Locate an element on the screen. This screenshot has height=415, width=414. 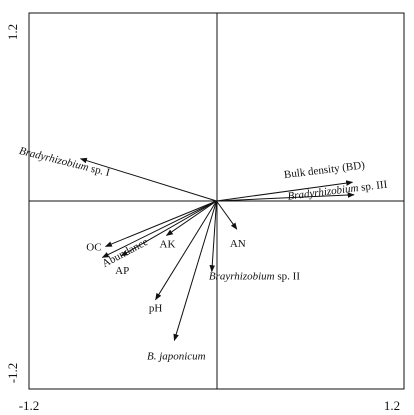
vector-label-ph: pH is located at coordinates (156, 309).